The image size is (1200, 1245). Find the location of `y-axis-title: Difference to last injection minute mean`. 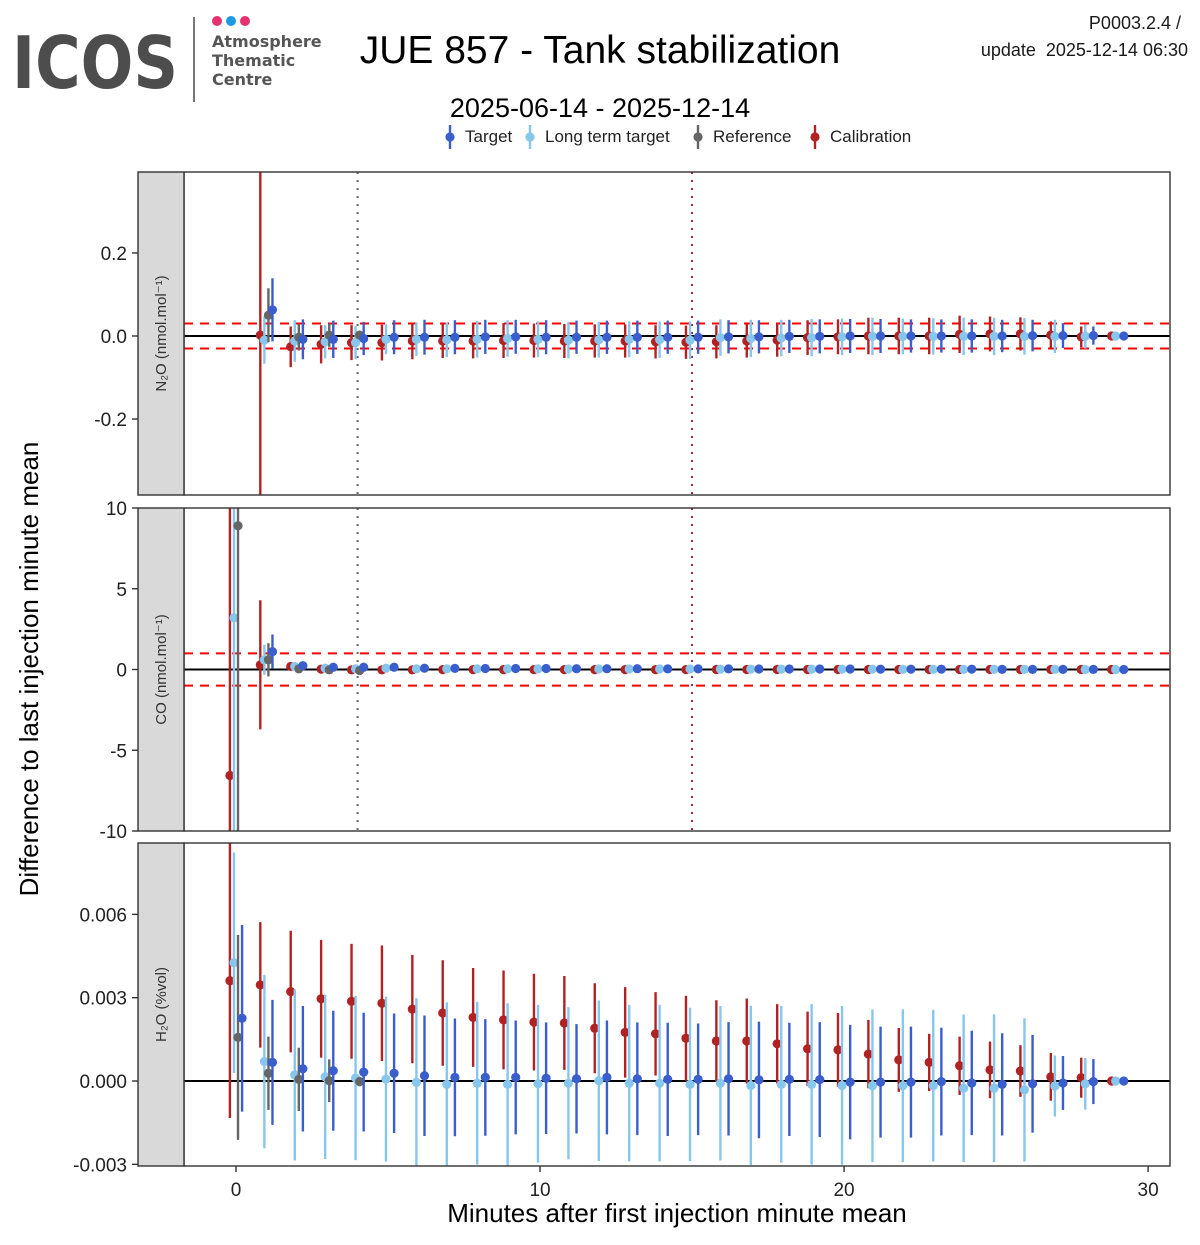

y-axis-title: Difference to last injection minute mean is located at coordinates (29, 669).